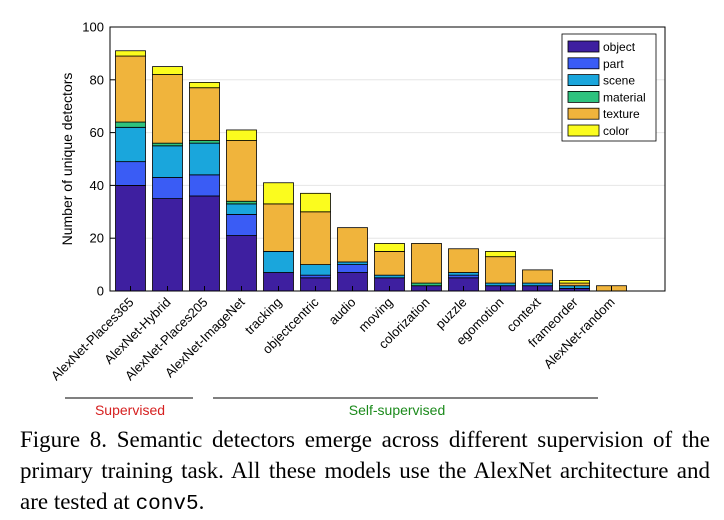 This screenshot has height=520, width=724. What do you see at coordinates (619, 47) in the screenshot?
I see `legend-label-object: object` at bounding box center [619, 47].